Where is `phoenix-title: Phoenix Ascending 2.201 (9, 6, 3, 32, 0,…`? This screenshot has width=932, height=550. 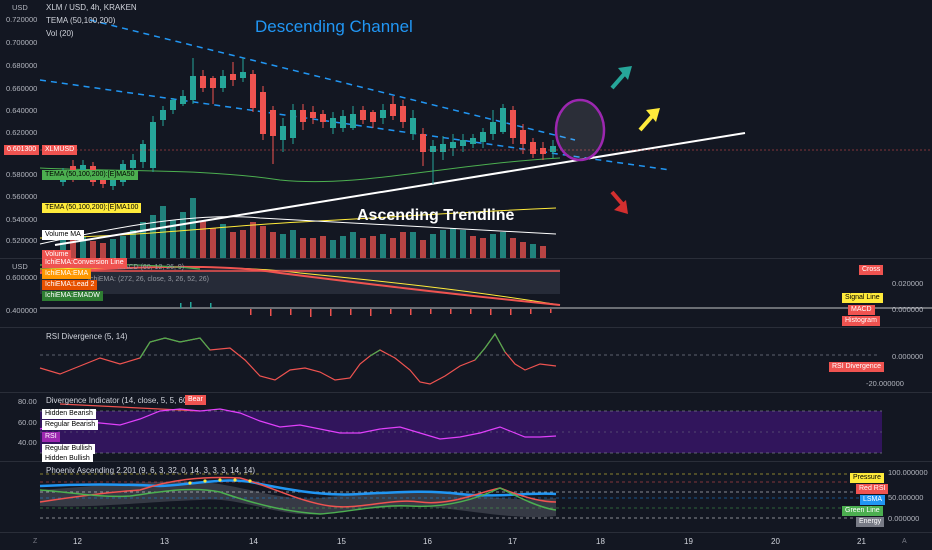
phoenix-title: Phoenix Ascending 2.201 (9, 6, 3, 32, 0,… is located at coordinates (151, 470).